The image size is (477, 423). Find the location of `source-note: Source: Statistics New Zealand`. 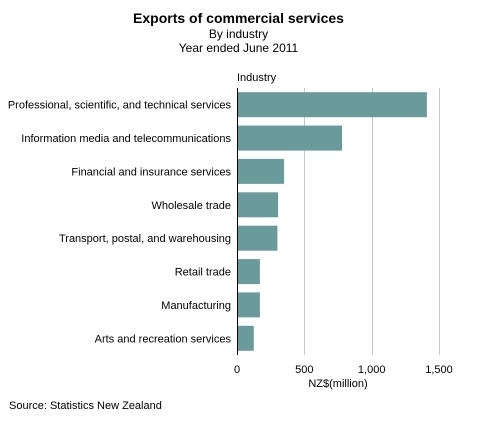

source-note: Source: Statistics New Zealand is located at coordinates (85, 406).